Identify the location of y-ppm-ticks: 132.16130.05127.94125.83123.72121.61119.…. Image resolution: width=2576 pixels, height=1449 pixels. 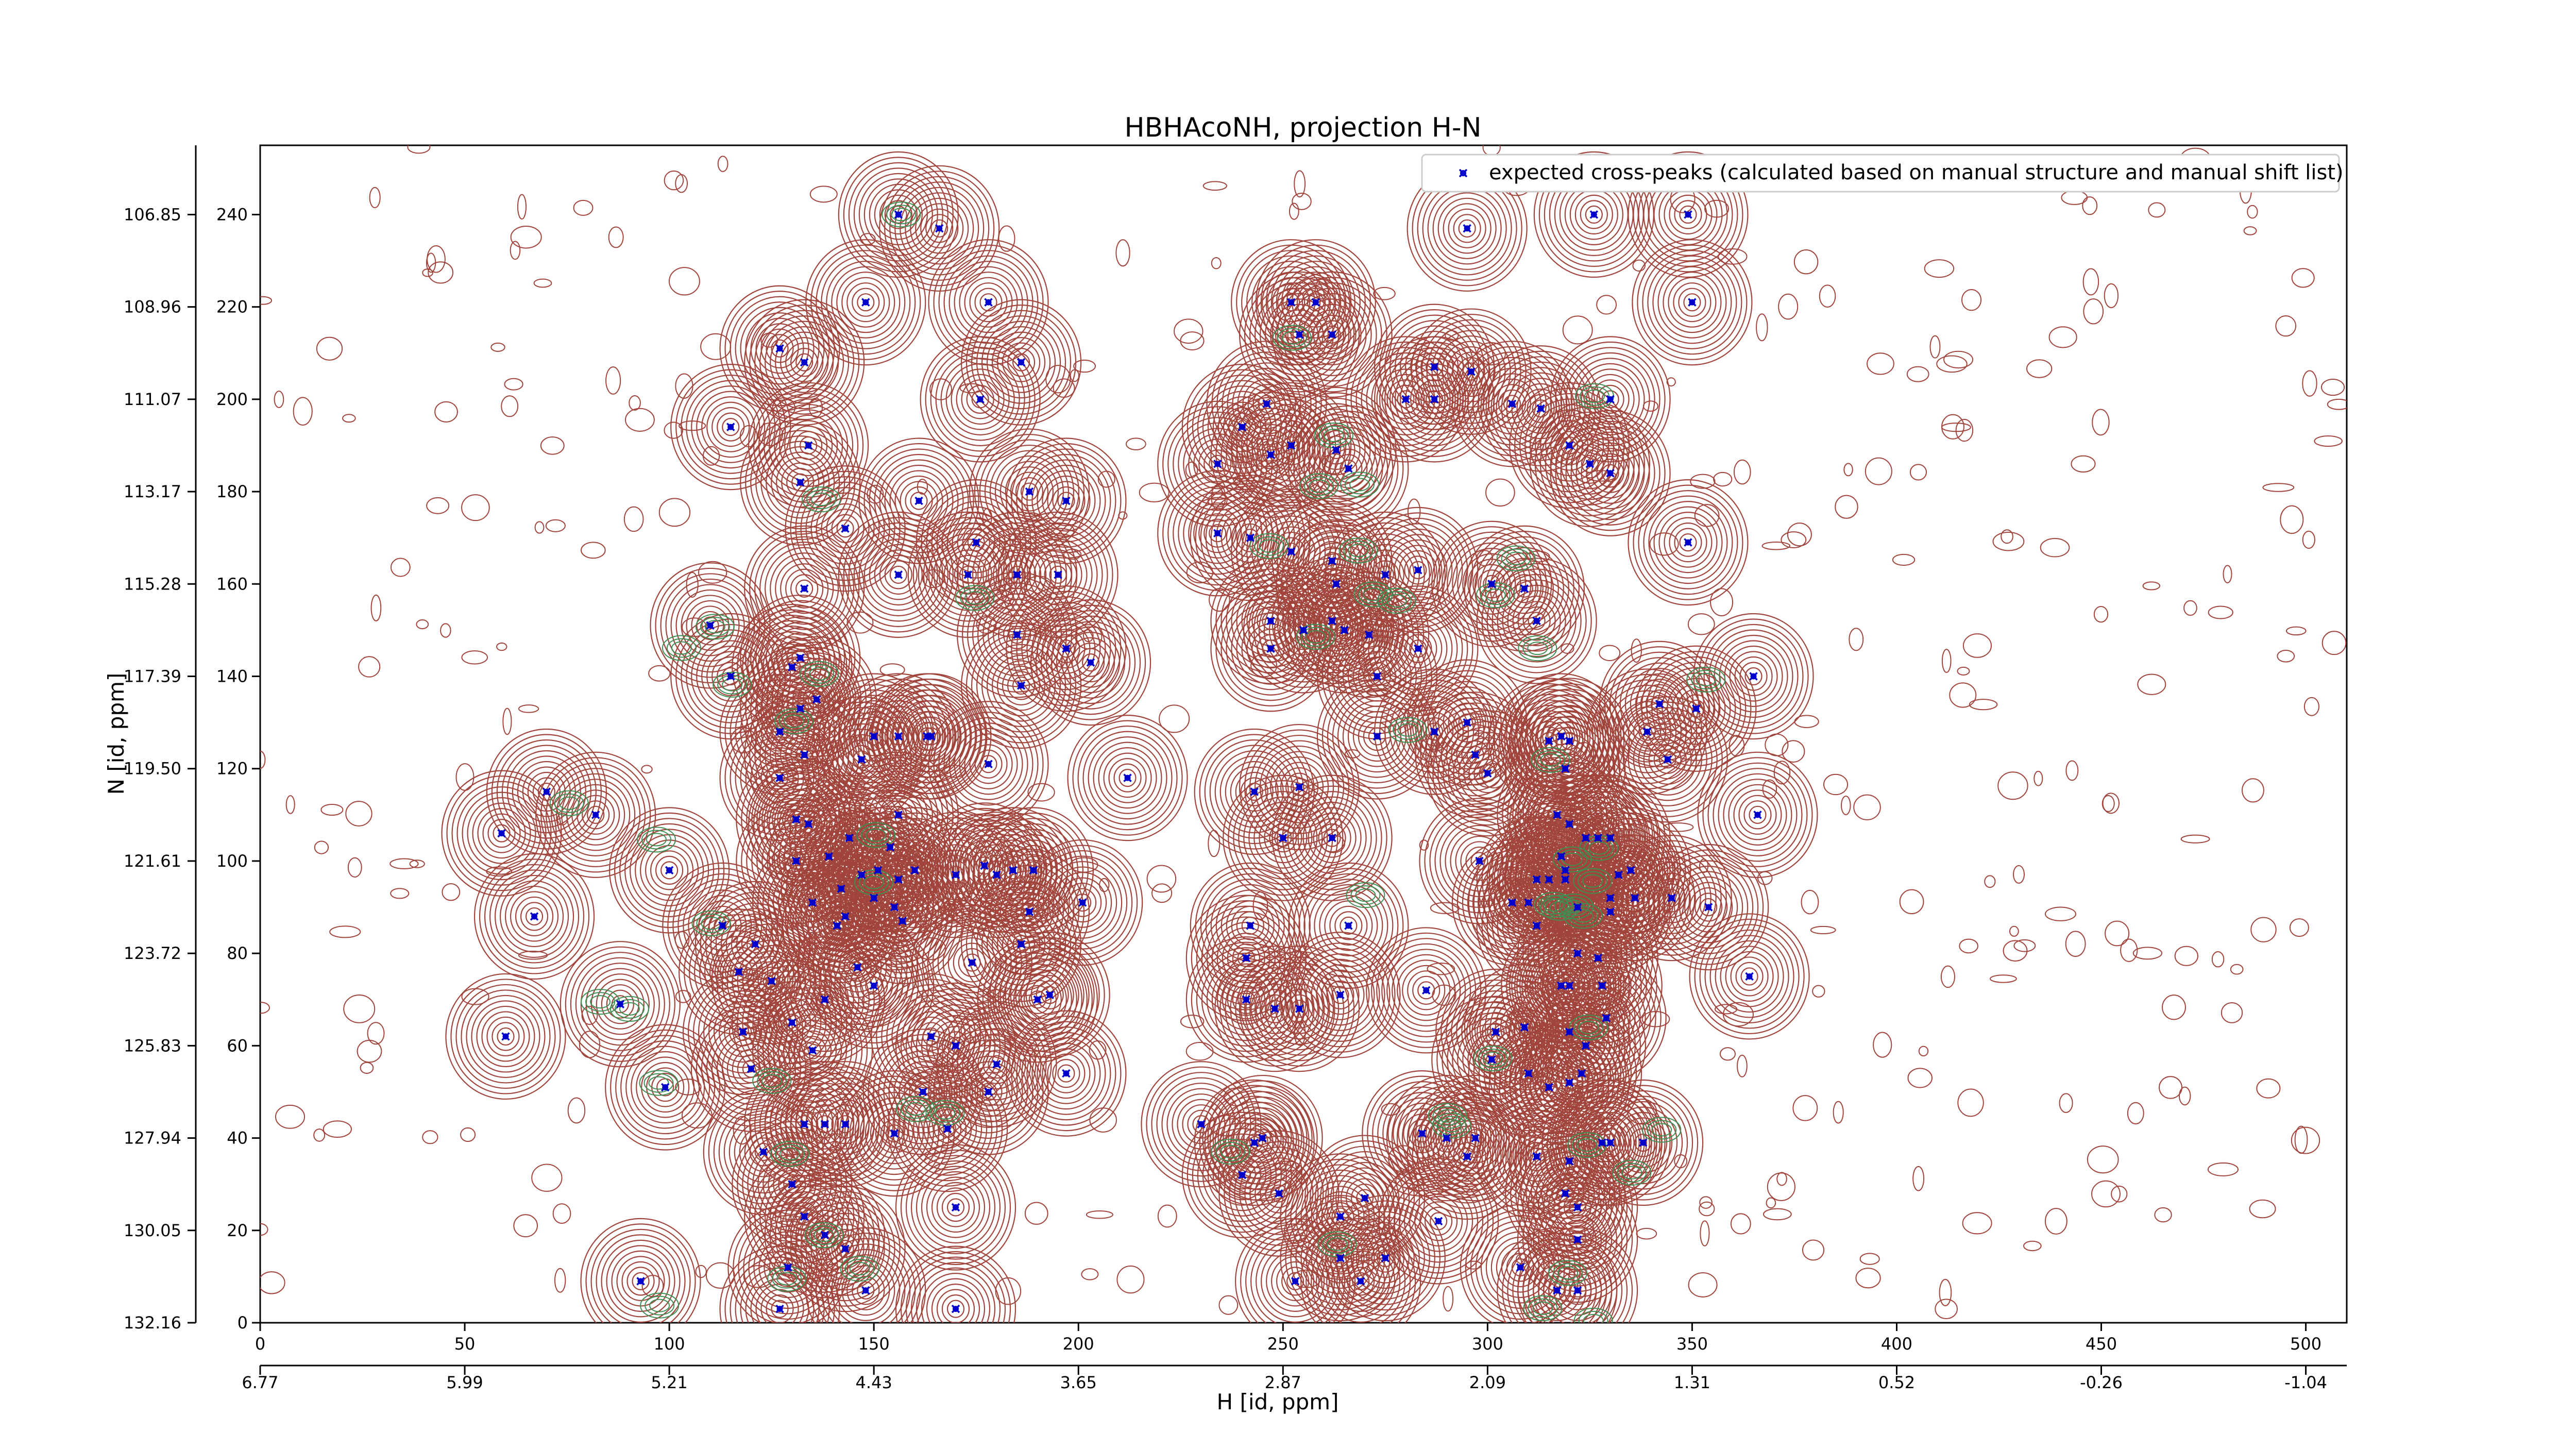
(160, 739).